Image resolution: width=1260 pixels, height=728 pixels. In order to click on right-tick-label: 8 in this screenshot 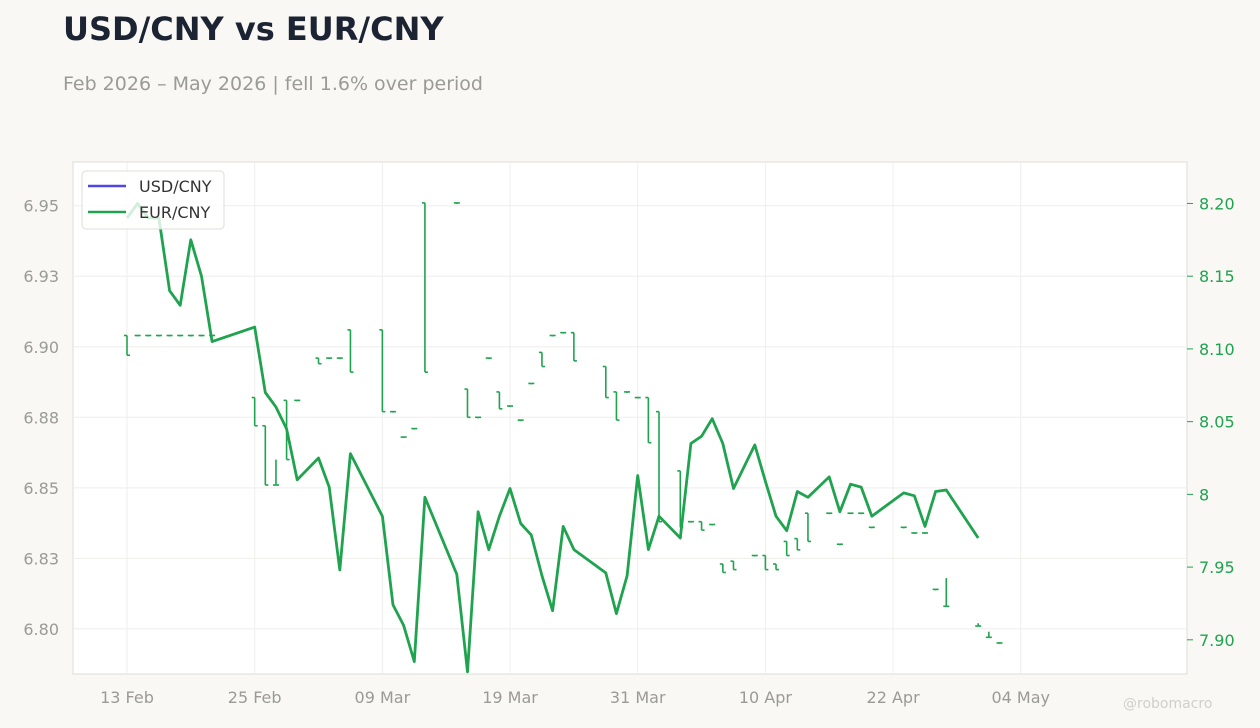, I will do `click(1204, 494)`.